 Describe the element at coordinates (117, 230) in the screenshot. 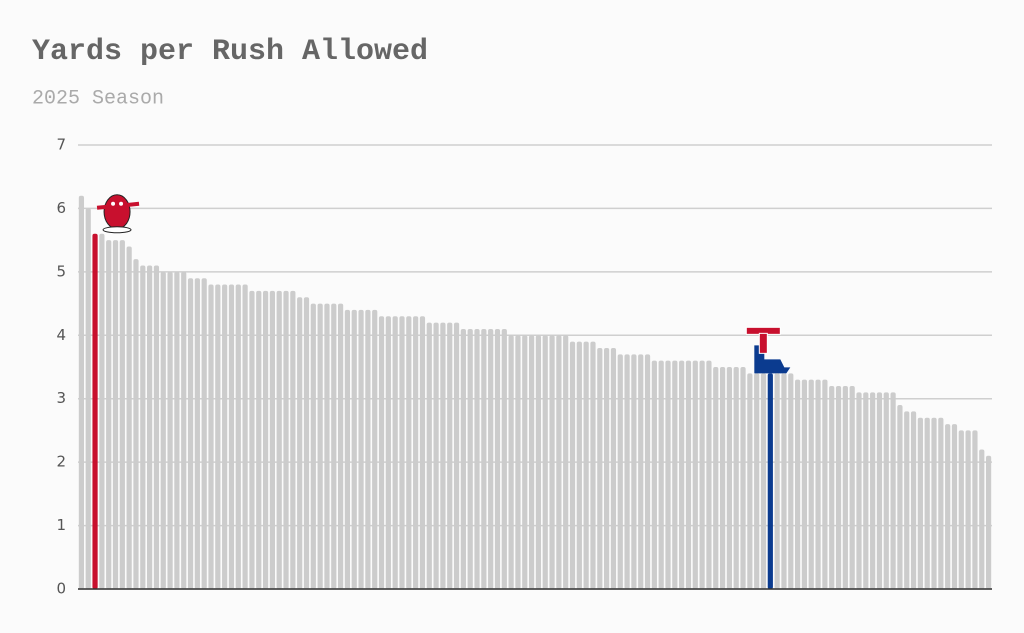

I see `logo-feet` at that location.